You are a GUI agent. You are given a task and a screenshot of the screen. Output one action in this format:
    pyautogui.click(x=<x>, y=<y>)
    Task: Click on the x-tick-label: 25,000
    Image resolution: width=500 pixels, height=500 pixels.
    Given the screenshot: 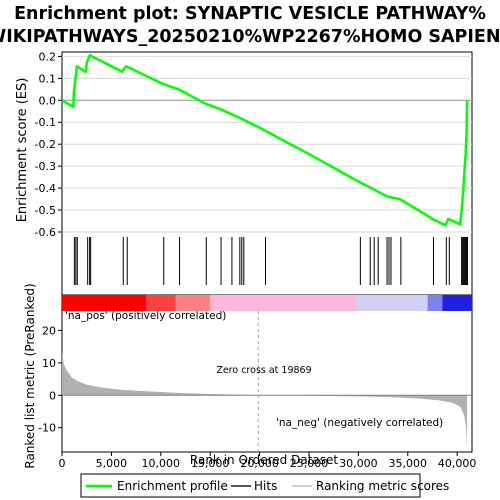 What is the action you would take?
    pyautogui.click(x=309, y=463)
    